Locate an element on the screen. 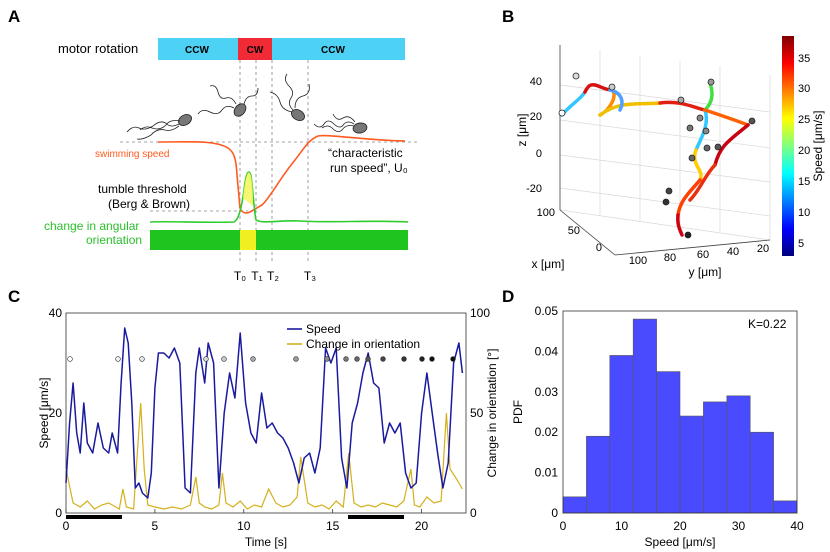 The height and width of the screenshot is (552, 830). d-annotation: K=0.22 is located at coordinates (767, 324).